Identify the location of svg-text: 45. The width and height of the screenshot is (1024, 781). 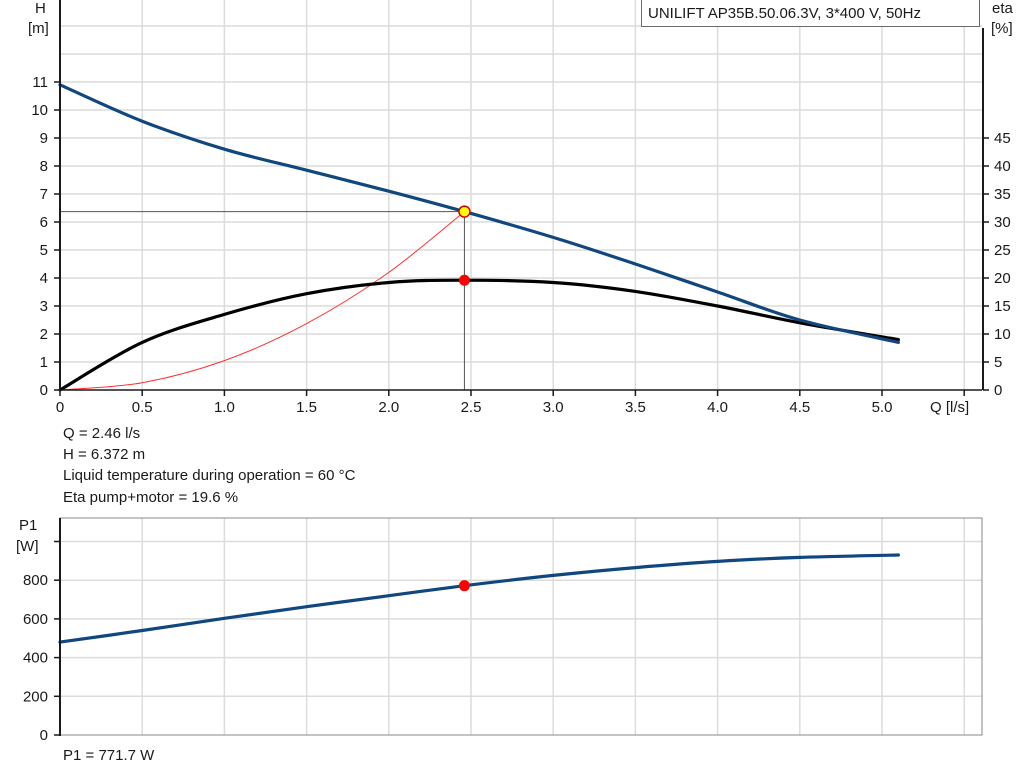
(1002, 138).